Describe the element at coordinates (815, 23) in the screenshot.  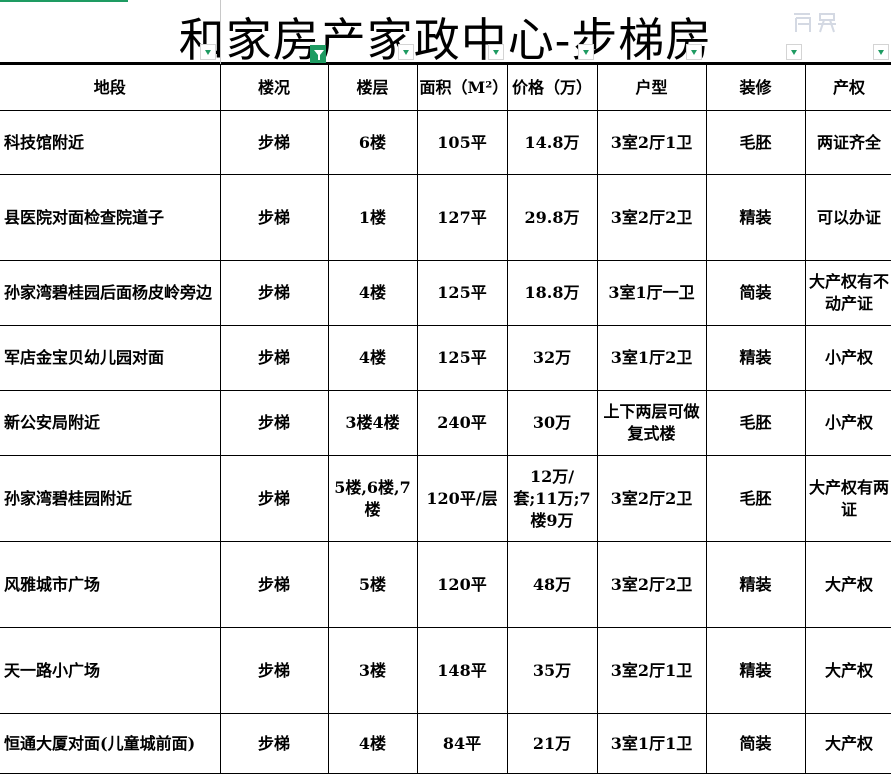
I see `watermark-logo` at that location.